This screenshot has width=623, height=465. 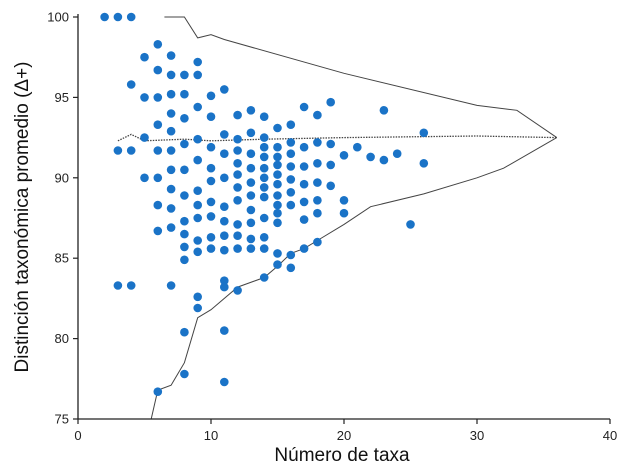 What do you see at coordinates (342, 455) in the screenshot?
I see `x-axis-title: Número de taxa` at bounding box center [342, 455].